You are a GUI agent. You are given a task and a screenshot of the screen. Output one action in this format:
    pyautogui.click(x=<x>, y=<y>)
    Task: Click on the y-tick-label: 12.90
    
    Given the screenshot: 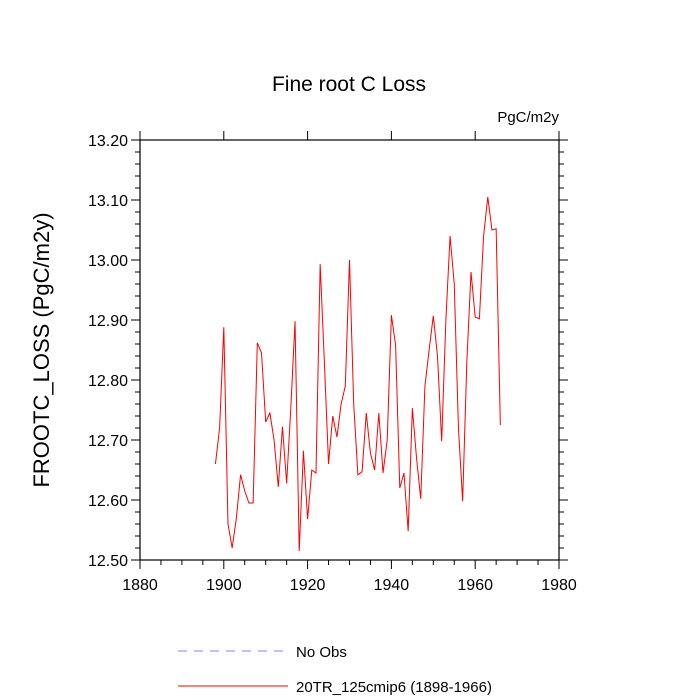 What is the action you would take?
    pyautogui.click(x=108, y=321)
    